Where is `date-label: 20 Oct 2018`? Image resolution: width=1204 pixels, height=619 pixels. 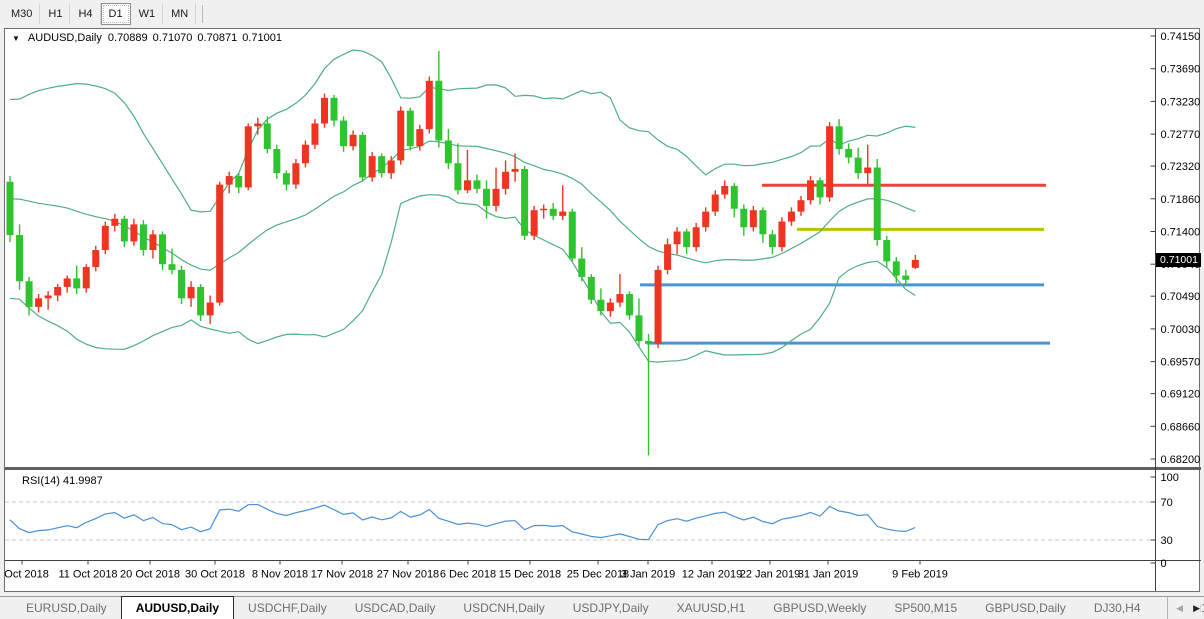
date-label: 20 Oct 2018 is located at coordinates (150, 575).